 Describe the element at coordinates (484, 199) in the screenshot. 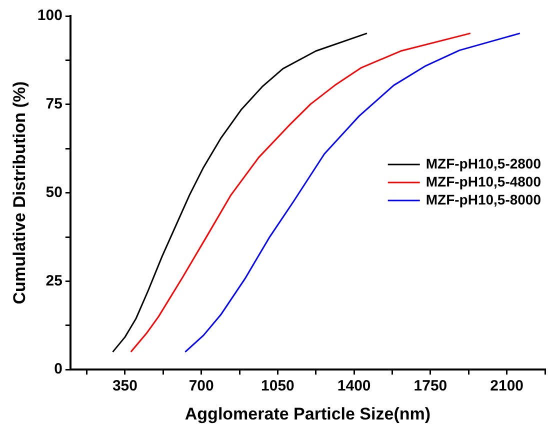

I see `legend-label: MZF-pH10,5-8000` at that location.